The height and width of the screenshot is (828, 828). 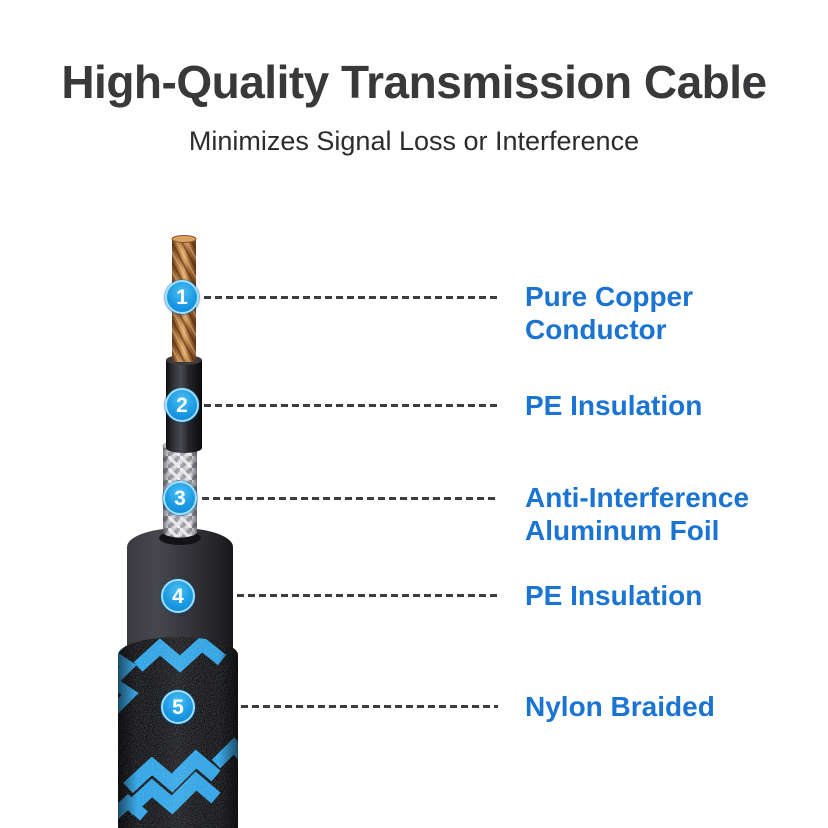 I want to click on callout-badge-2: 2, so click(x=182, y=405).